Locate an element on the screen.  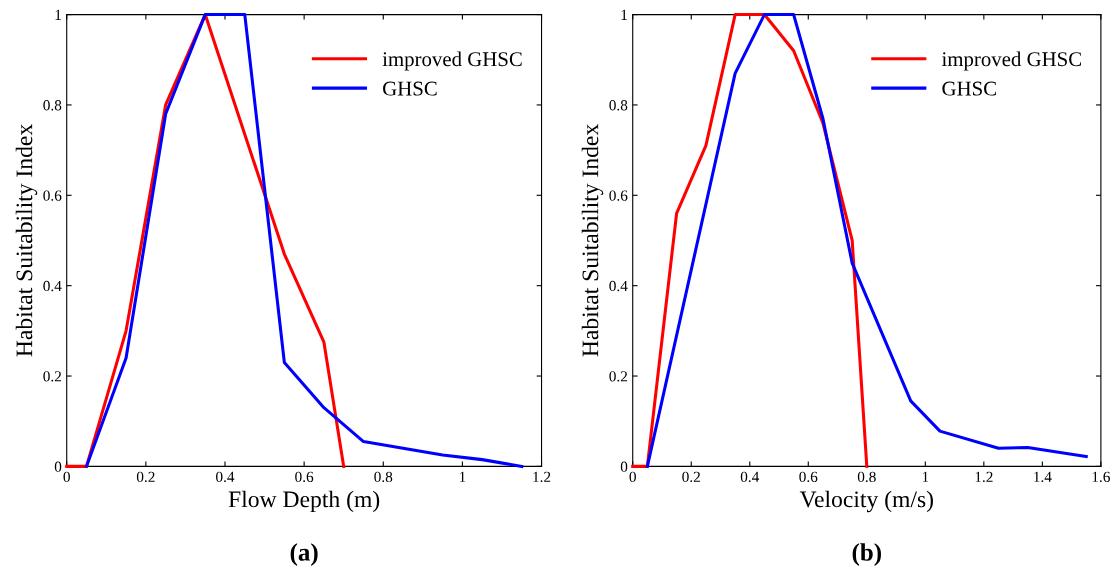
x-tick-label: 1.4 is located at coordinates (1043, 477).